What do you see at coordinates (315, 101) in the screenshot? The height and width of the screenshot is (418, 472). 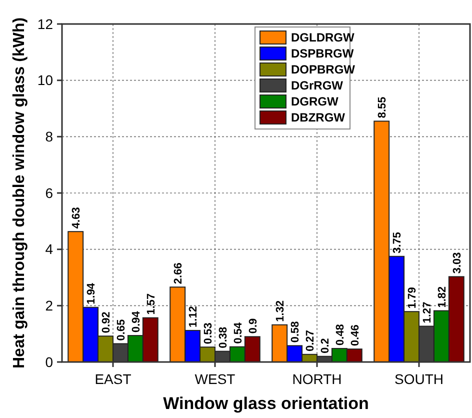 I see `legend-label: DGRGW` at bounding box center [315, 101].